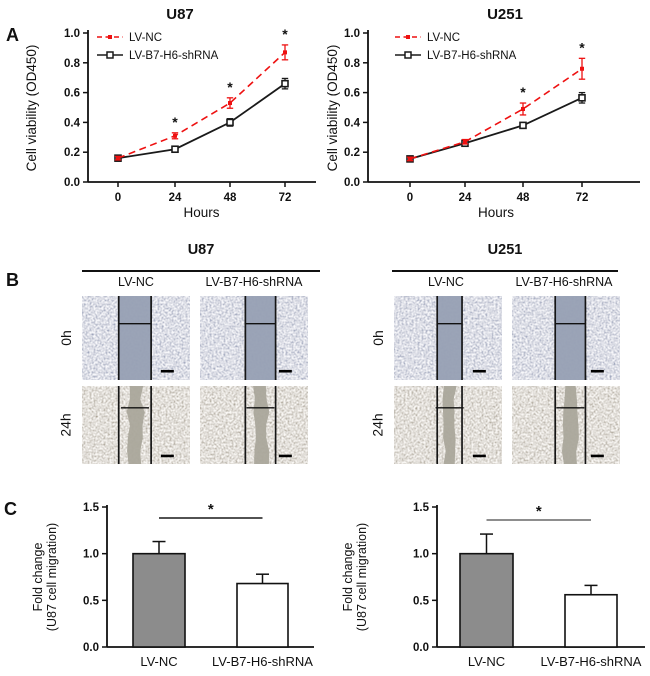 Image resolution: width=650 pixels, height=676 pixels. I want to click on row-label: 24h, so click(65, 425).